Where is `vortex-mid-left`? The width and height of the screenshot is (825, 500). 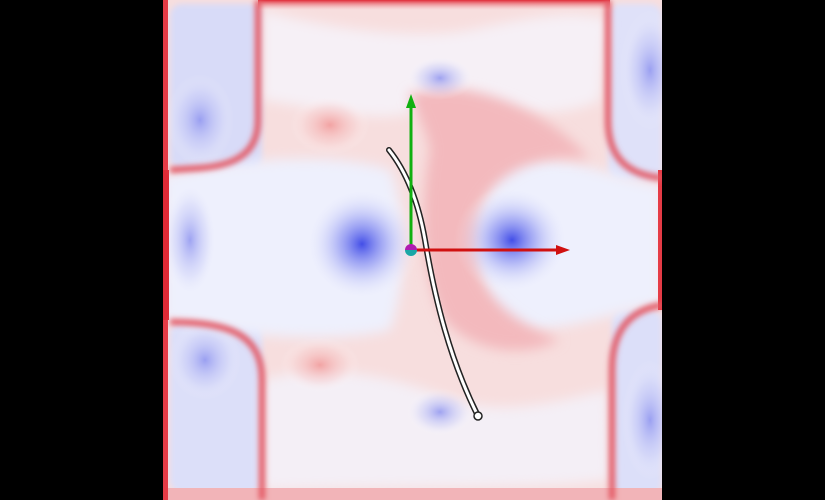
vortex-mid-left is located at coordinates (190, 240).